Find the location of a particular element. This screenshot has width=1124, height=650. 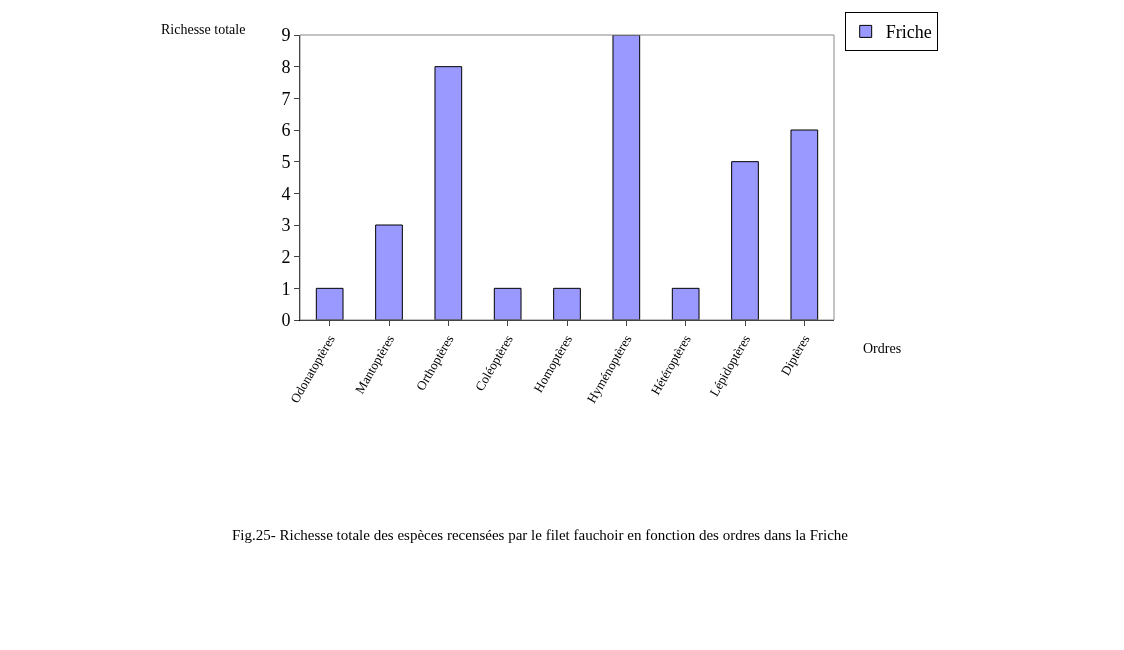

y-tick-label: 4 is located at coordinates (286, 193).